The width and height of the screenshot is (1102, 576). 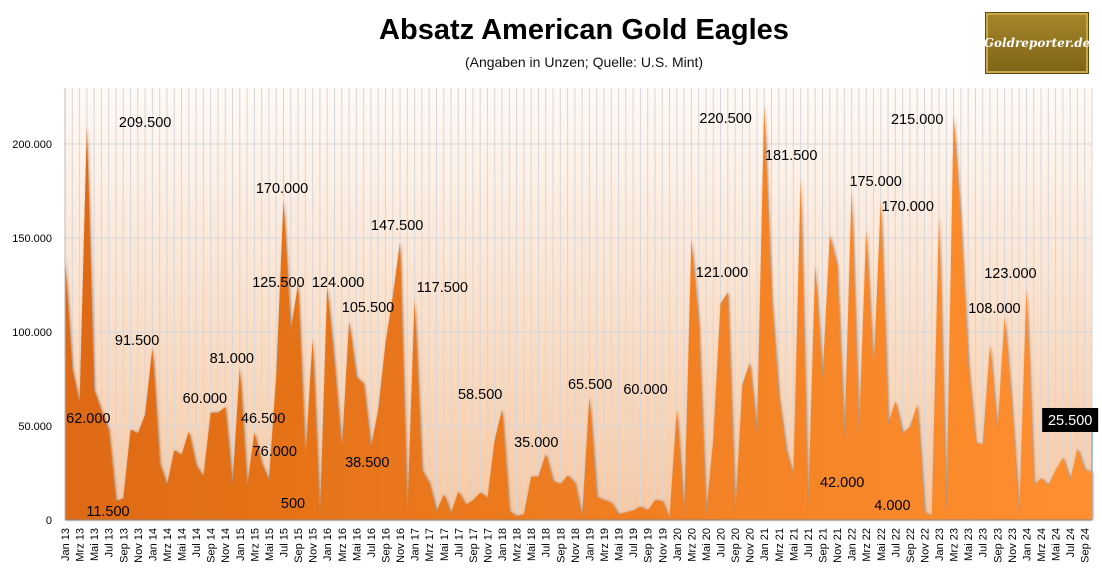 What do you see at coordinates (751, 545) in the screenshot?
I see `x-tick-label: Nov 20` at bounding box center [751, 545].